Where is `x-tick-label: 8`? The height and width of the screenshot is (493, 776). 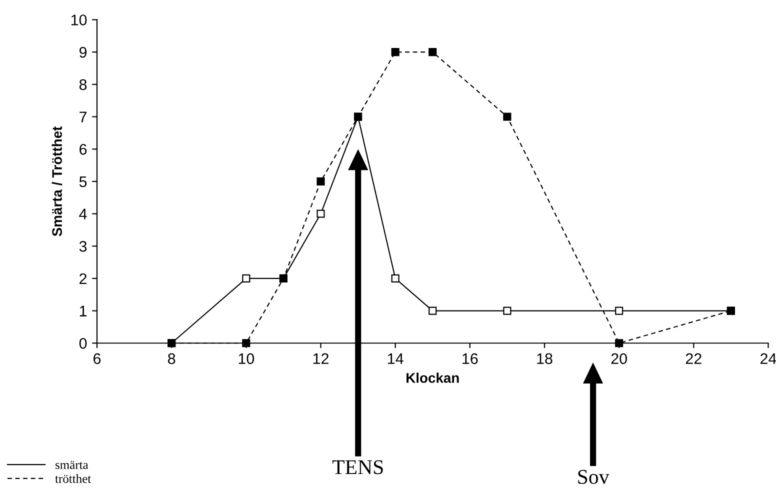
x-tick-label: 8 is located at coordinates (172, 358).